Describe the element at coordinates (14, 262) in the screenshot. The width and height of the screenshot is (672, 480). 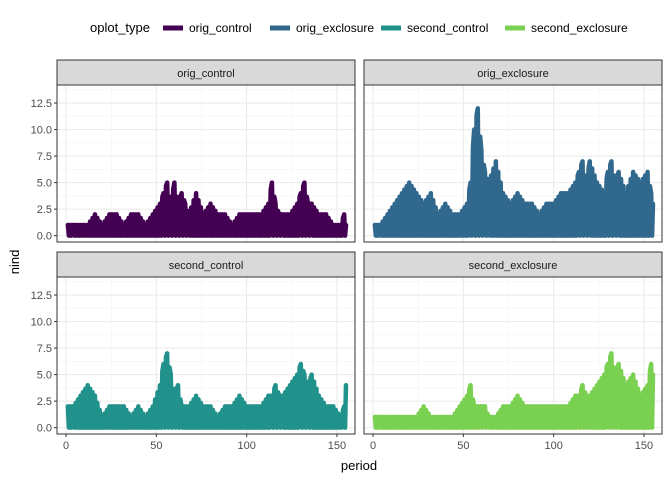
I see `y-axis-title: nind` at that location.